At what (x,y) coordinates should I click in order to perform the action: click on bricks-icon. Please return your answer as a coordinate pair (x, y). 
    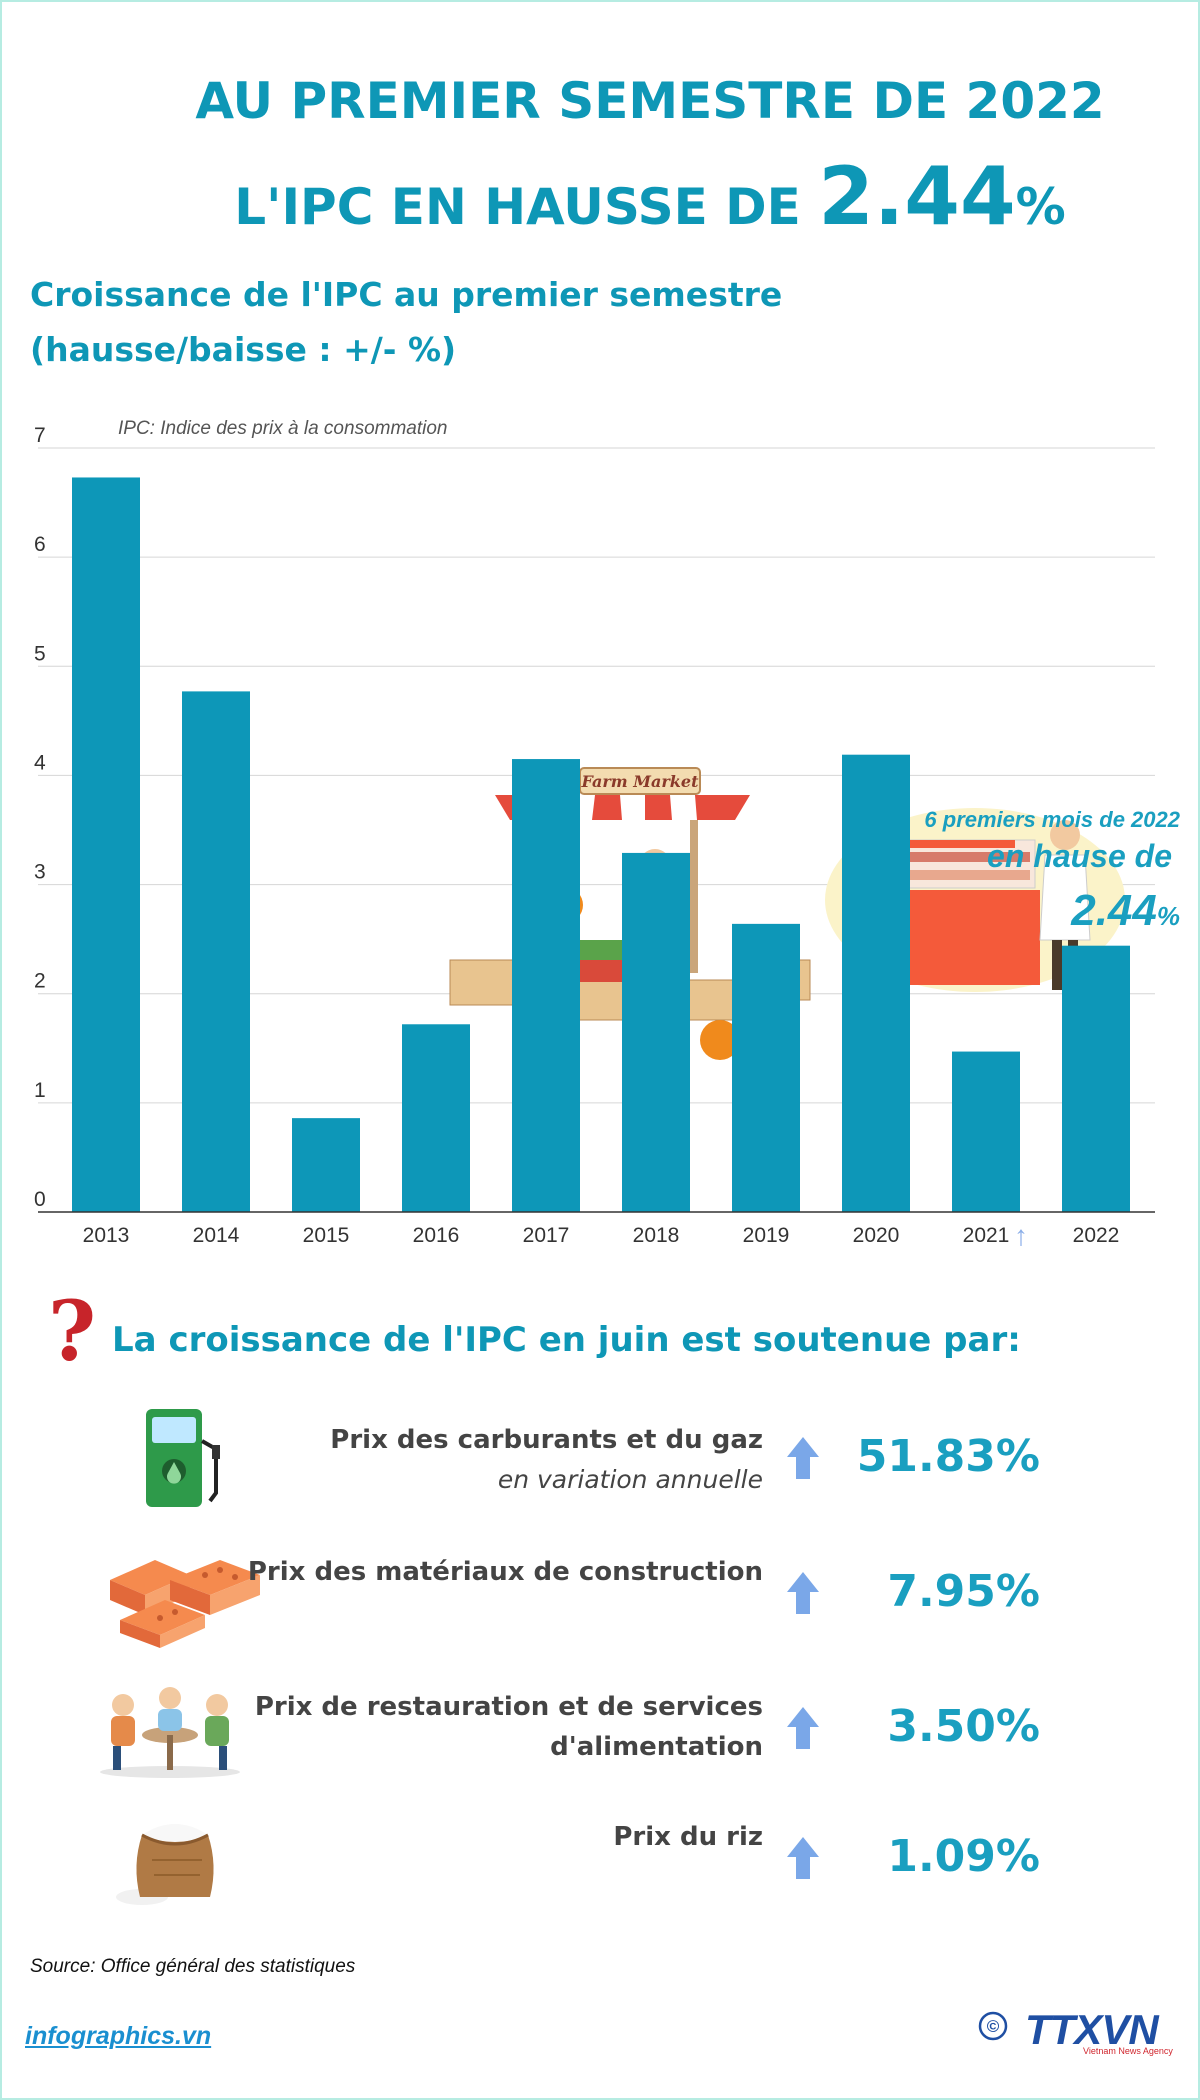
    Looking at the image, I should click on (185, 1604).